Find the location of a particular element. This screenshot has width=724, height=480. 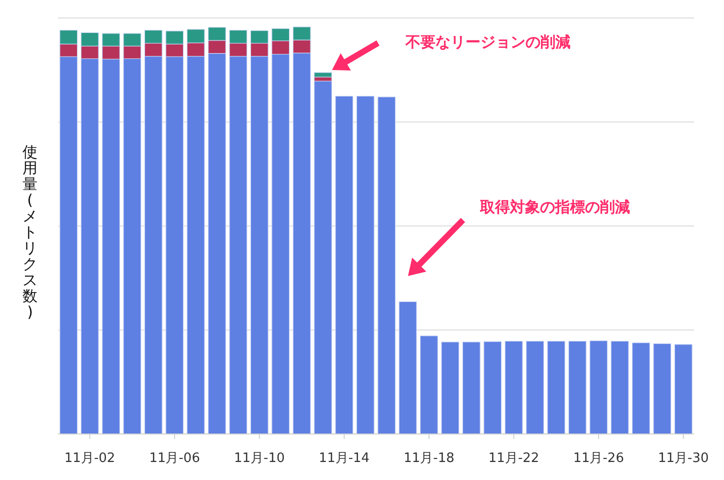

x-tick-label: 11月-10 is located at coordinates (259, 458).